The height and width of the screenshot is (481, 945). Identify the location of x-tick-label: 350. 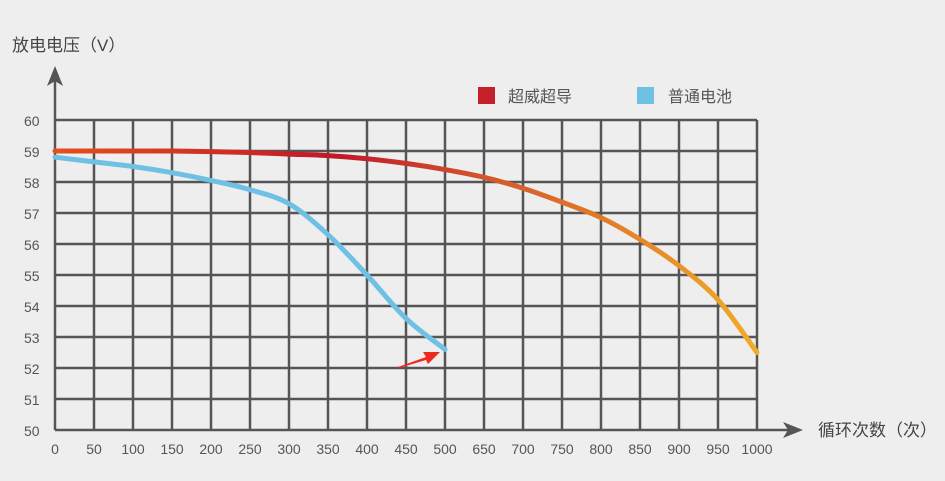
(328, 449).